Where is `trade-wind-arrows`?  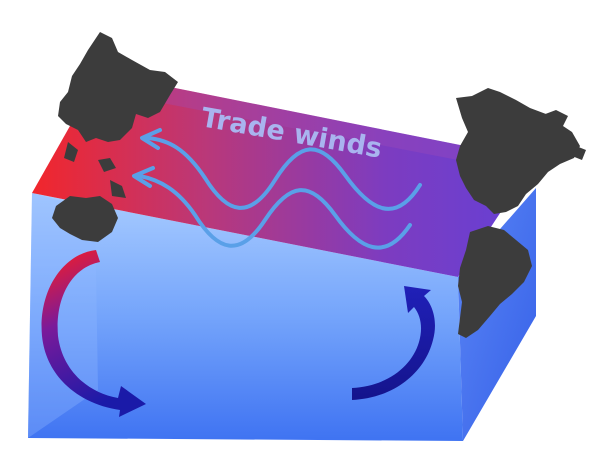
trade-wind-arrows is located at coordinates (277, 189).